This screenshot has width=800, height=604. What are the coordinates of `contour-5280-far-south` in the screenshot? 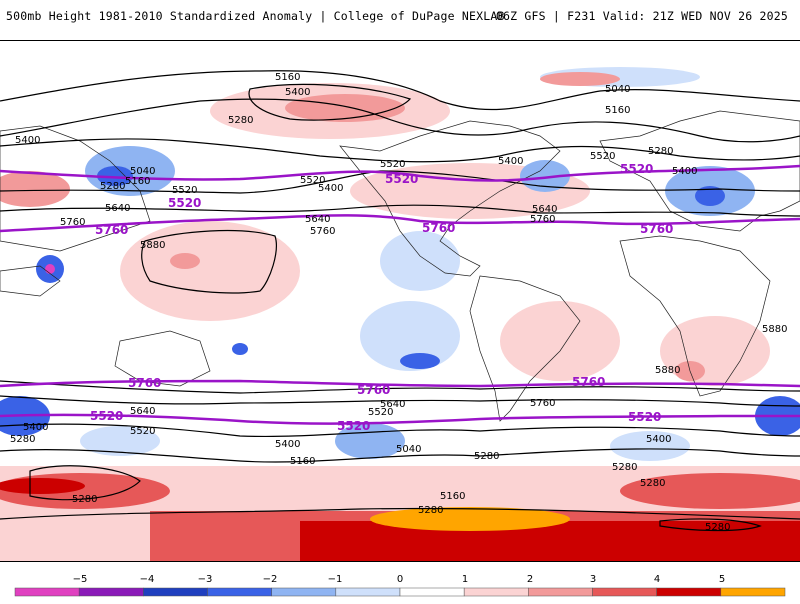 It's located at (400, 513).